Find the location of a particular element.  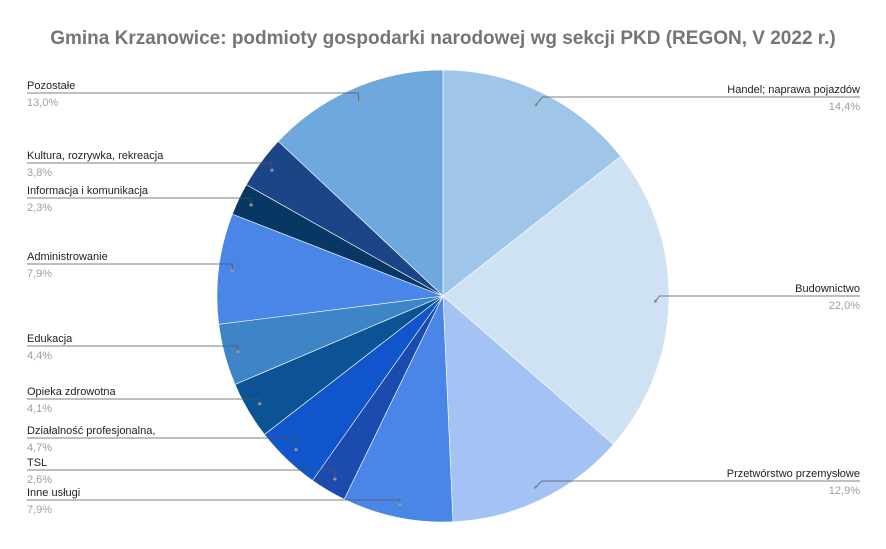

slice-percent: 3,8% is located at coordinates (39, 173).